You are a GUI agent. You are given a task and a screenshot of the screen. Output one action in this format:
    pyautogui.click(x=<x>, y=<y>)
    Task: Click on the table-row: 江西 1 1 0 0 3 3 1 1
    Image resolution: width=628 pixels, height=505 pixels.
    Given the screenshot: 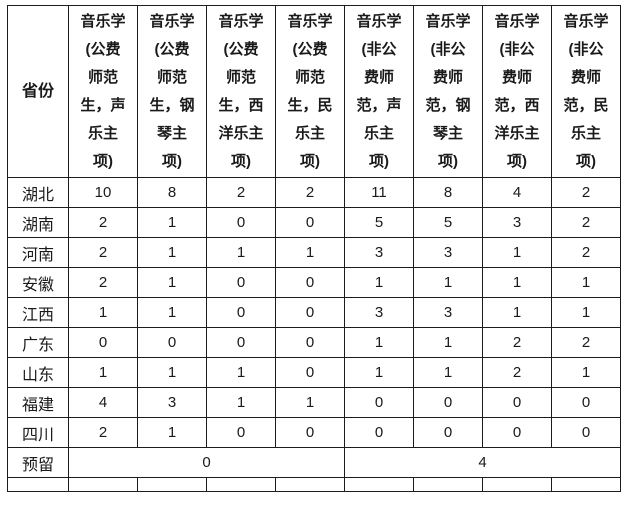 What is the action you would take?
    pyautogui.click(x=314, y=312)
    